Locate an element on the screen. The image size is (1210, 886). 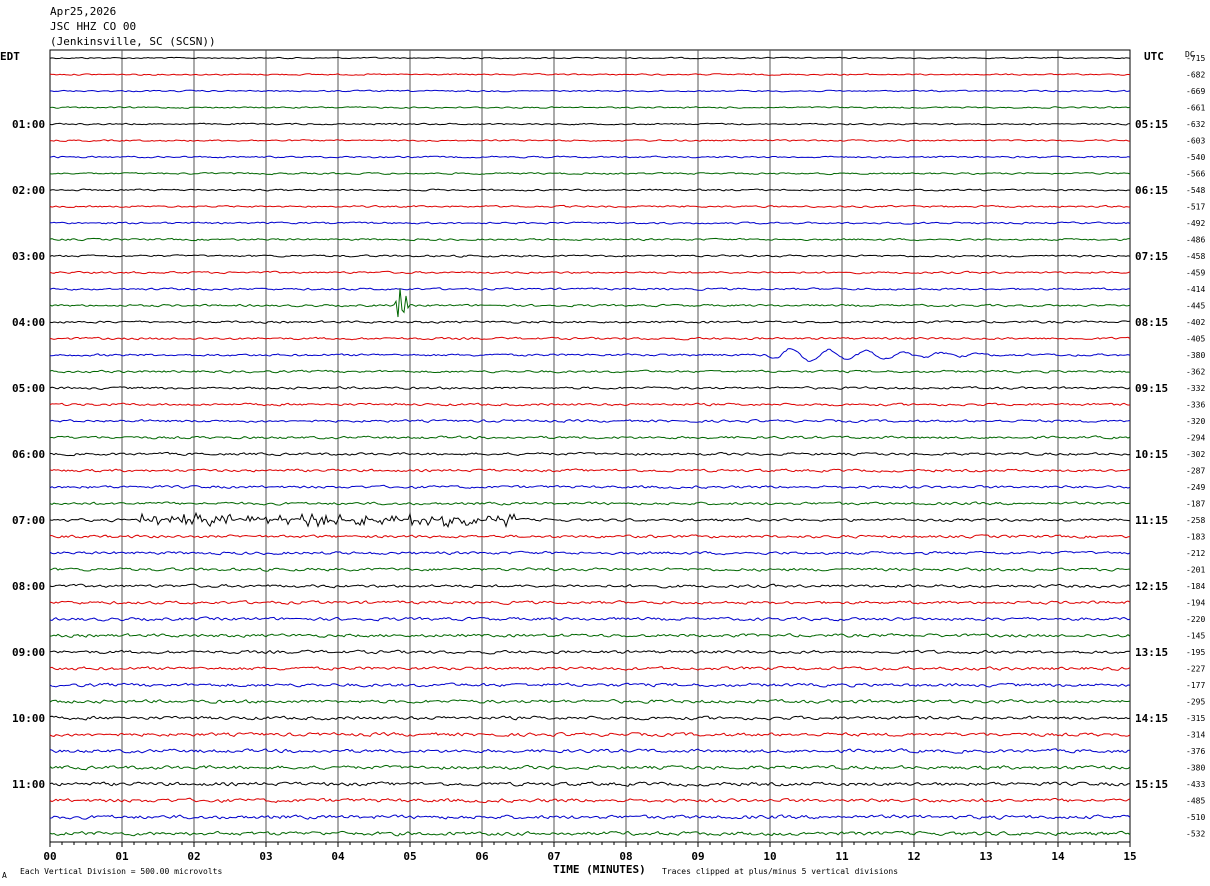
x-tick-label: 01 is located at coordinates (122, 856).